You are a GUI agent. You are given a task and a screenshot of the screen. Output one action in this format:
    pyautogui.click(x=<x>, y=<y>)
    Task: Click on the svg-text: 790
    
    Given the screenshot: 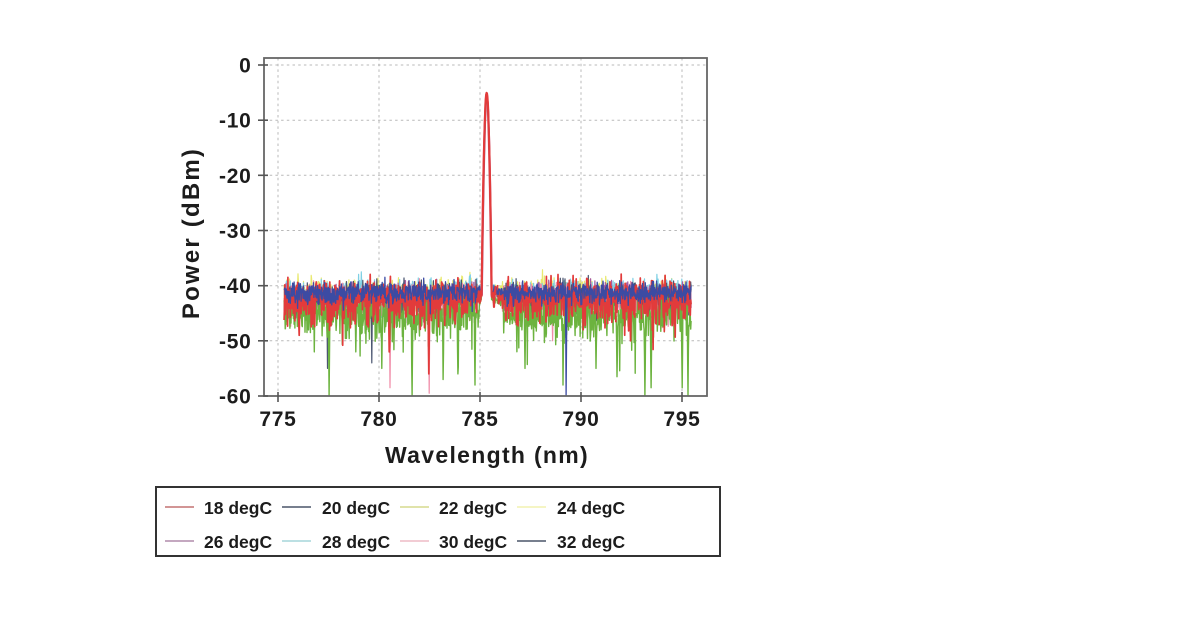 What is the action you would take?
    pyautogui.click(x=580, y=419)
    